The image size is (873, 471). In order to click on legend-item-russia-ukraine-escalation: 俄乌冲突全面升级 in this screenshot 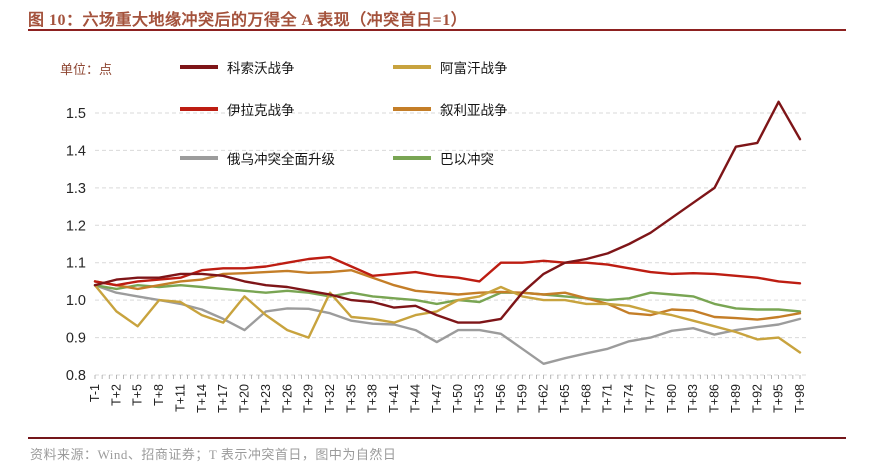, I will do `click(257, 158)`.